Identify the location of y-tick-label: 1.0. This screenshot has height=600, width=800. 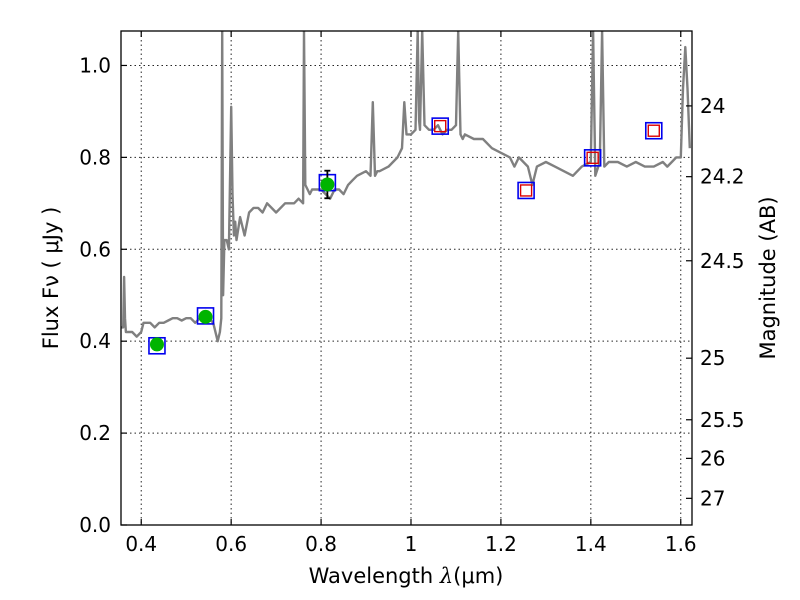
(95, 65).